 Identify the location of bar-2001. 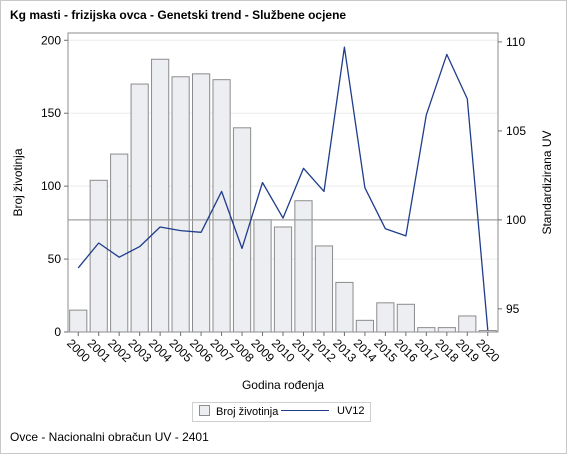
(98, 256).